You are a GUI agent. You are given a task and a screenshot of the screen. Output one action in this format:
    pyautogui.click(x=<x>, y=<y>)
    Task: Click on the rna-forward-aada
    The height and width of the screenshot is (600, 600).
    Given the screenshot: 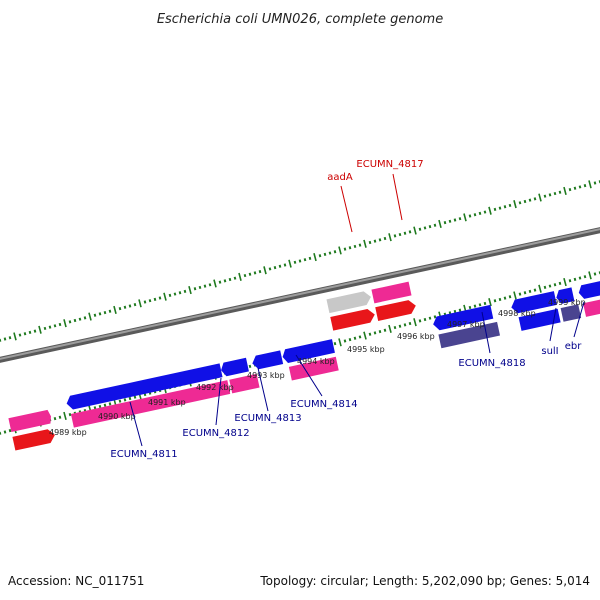 What is the action you would take?
    pyautogui.click(x=353, y=319)
    